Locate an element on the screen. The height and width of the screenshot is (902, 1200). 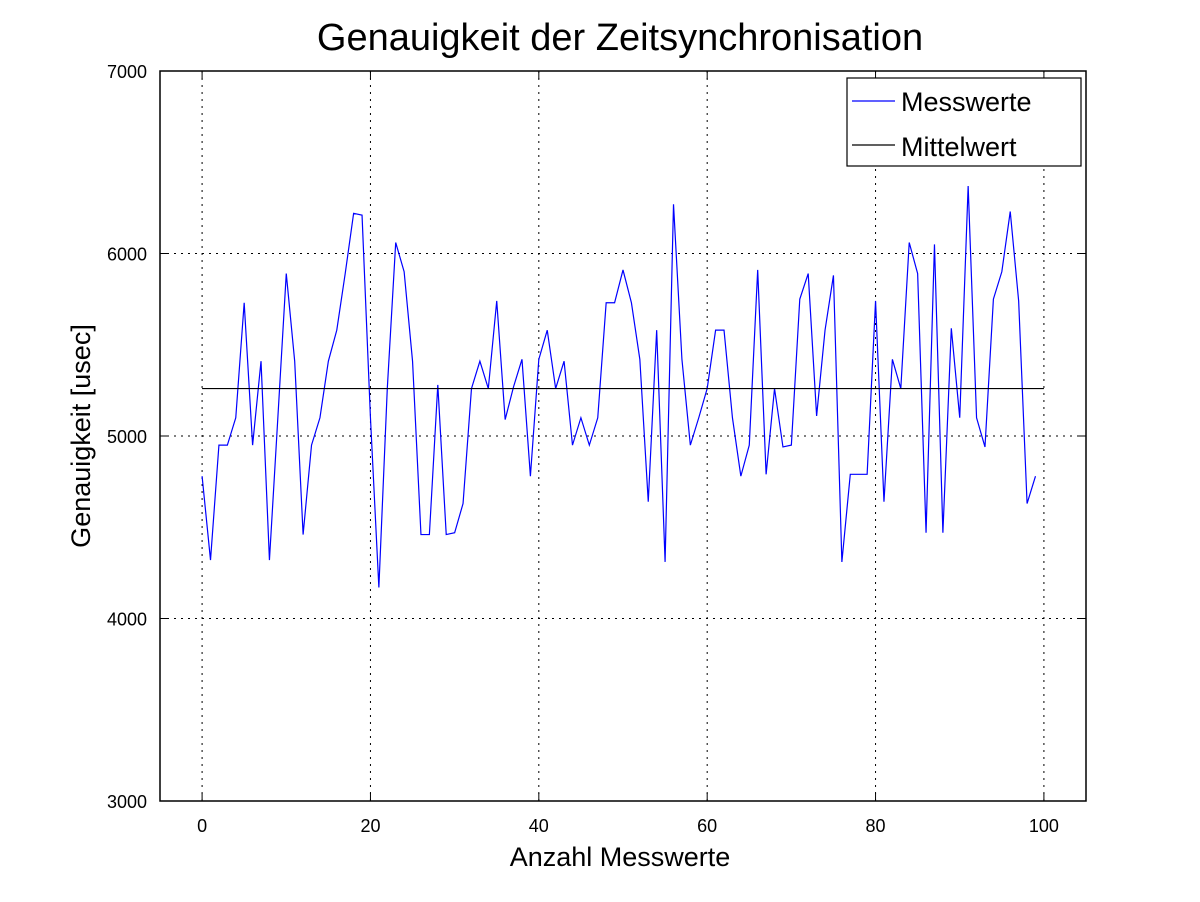
y-tick-label: 7000 is located at coordinates (127, 72).